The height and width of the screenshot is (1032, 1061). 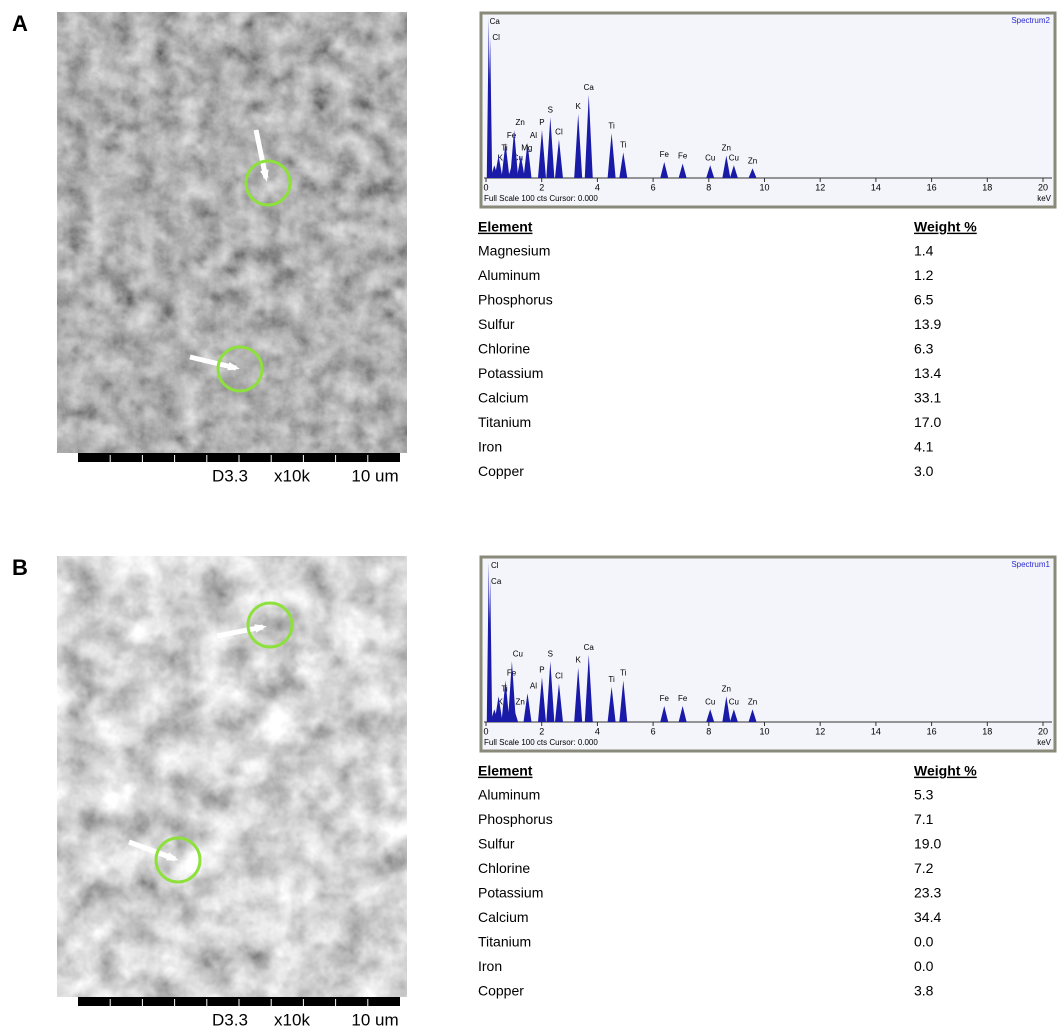 What do you see at coordinates (509, 275) in the screenshot?
I see `element-name: Aluminum` at bounding box center [509, 275].